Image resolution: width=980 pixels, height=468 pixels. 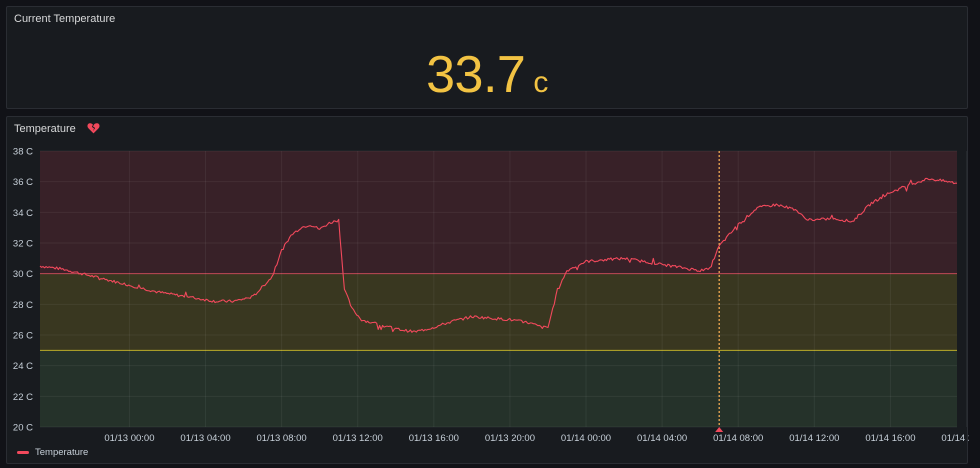 I want to click on x-tick-label: 01/14 20:00, so click(x=955, y=438).